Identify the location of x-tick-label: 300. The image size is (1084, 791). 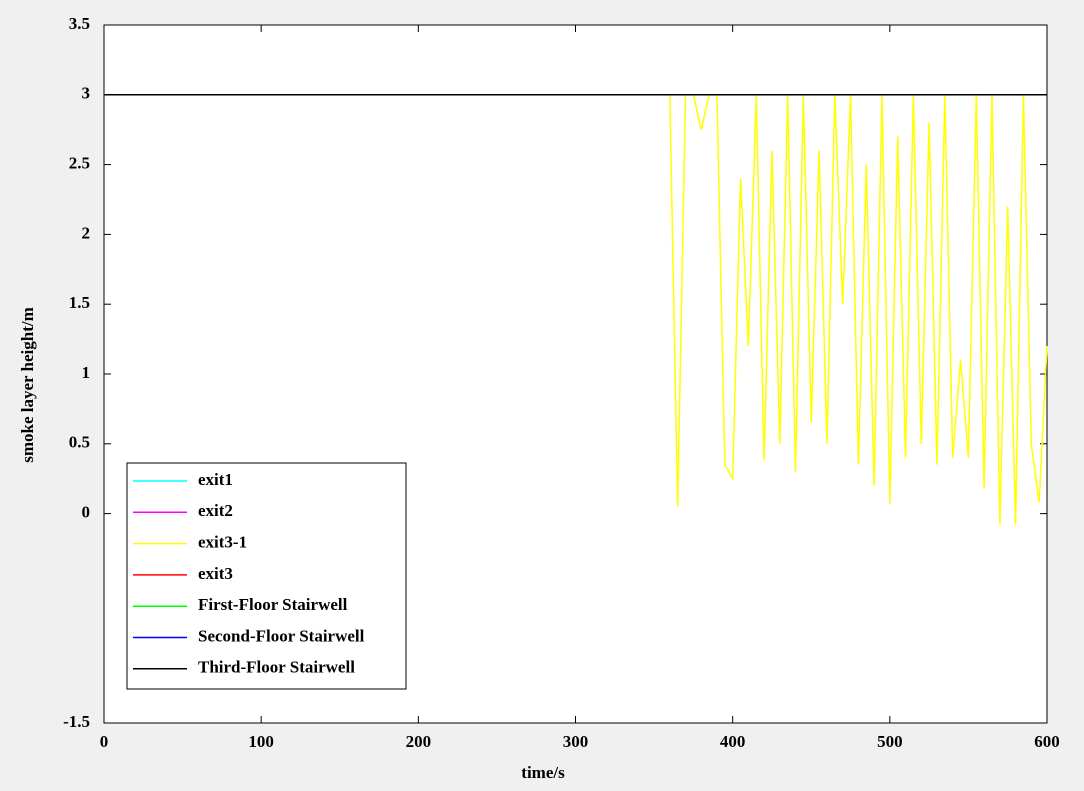
(576, 741).